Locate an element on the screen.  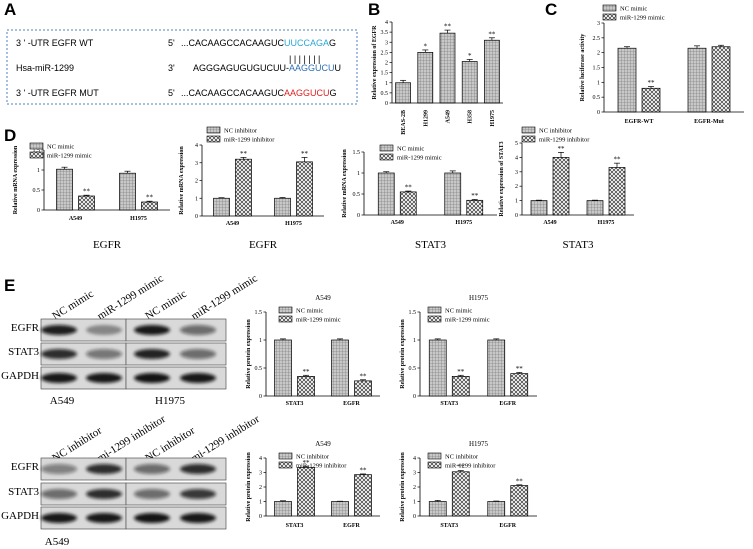
panel-letter-b: B is located at coordinates (374, 9).